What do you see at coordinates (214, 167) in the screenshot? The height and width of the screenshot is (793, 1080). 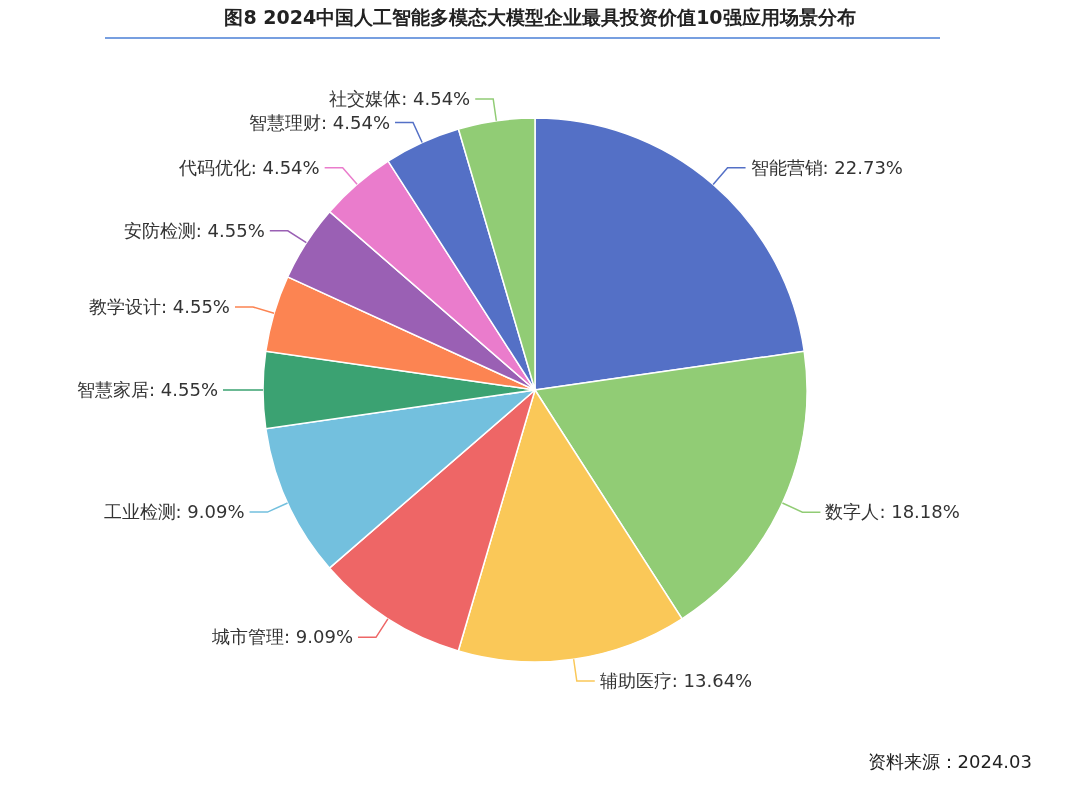 I see `slice-label: 代码优化` at bounding box center [214, 167].